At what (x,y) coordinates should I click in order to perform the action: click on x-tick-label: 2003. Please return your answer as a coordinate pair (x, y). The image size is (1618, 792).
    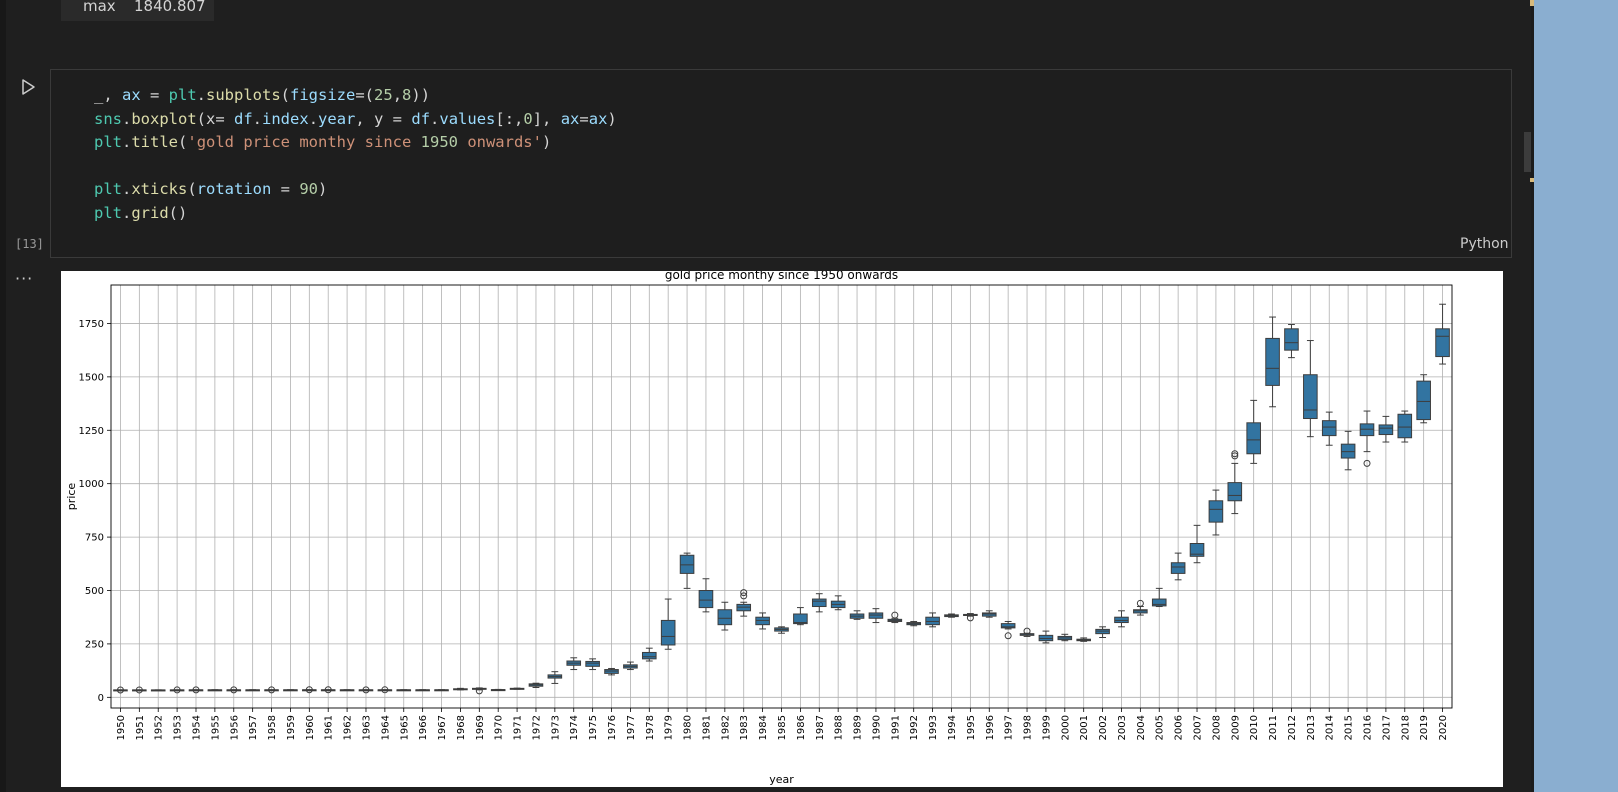
    Looking at the image, I should click on (1122, 727).